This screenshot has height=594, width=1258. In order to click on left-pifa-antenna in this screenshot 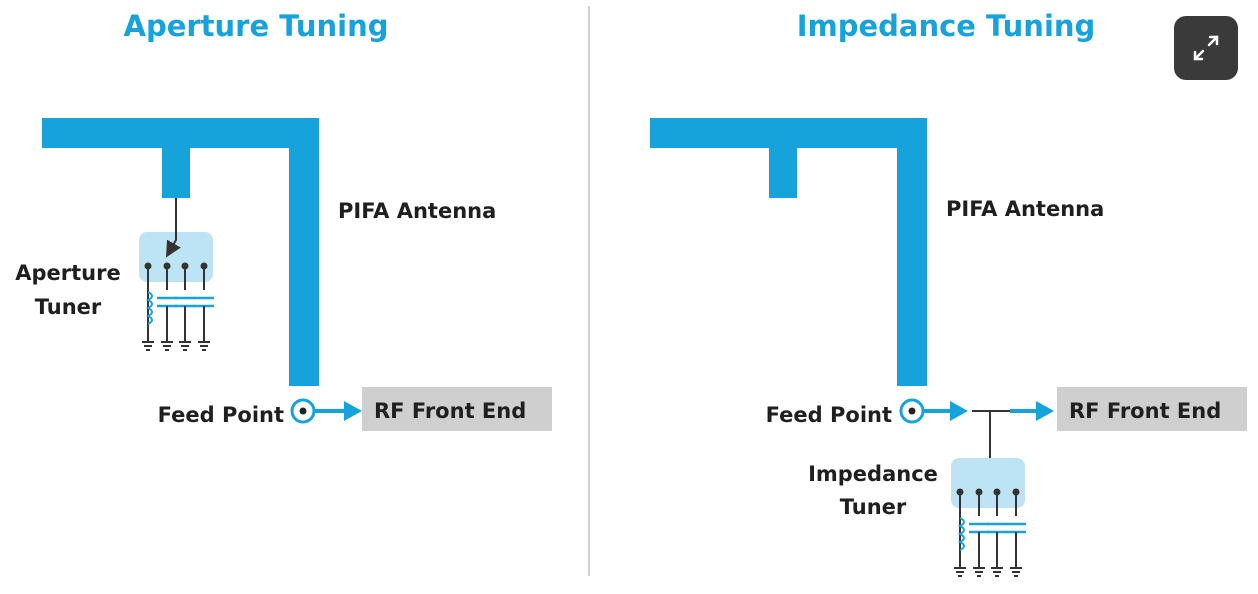, I will do `click(180, 252)`.